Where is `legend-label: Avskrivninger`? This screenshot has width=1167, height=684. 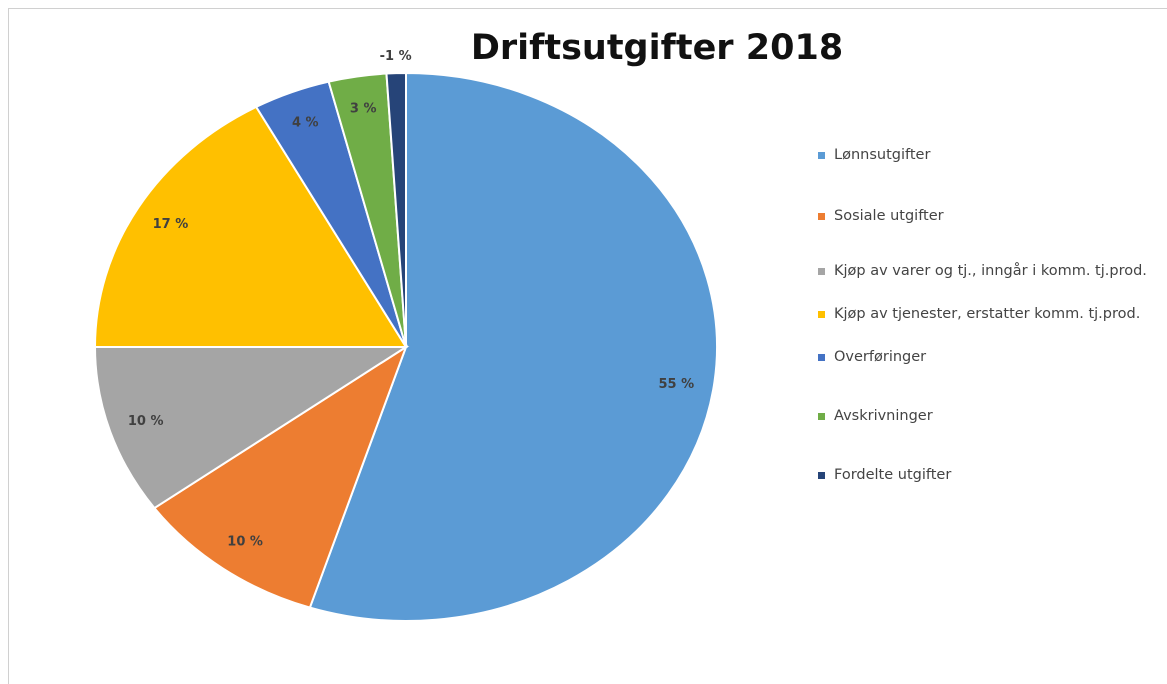
legend-label: Avskrivninger is located at coordinates (883, 416).